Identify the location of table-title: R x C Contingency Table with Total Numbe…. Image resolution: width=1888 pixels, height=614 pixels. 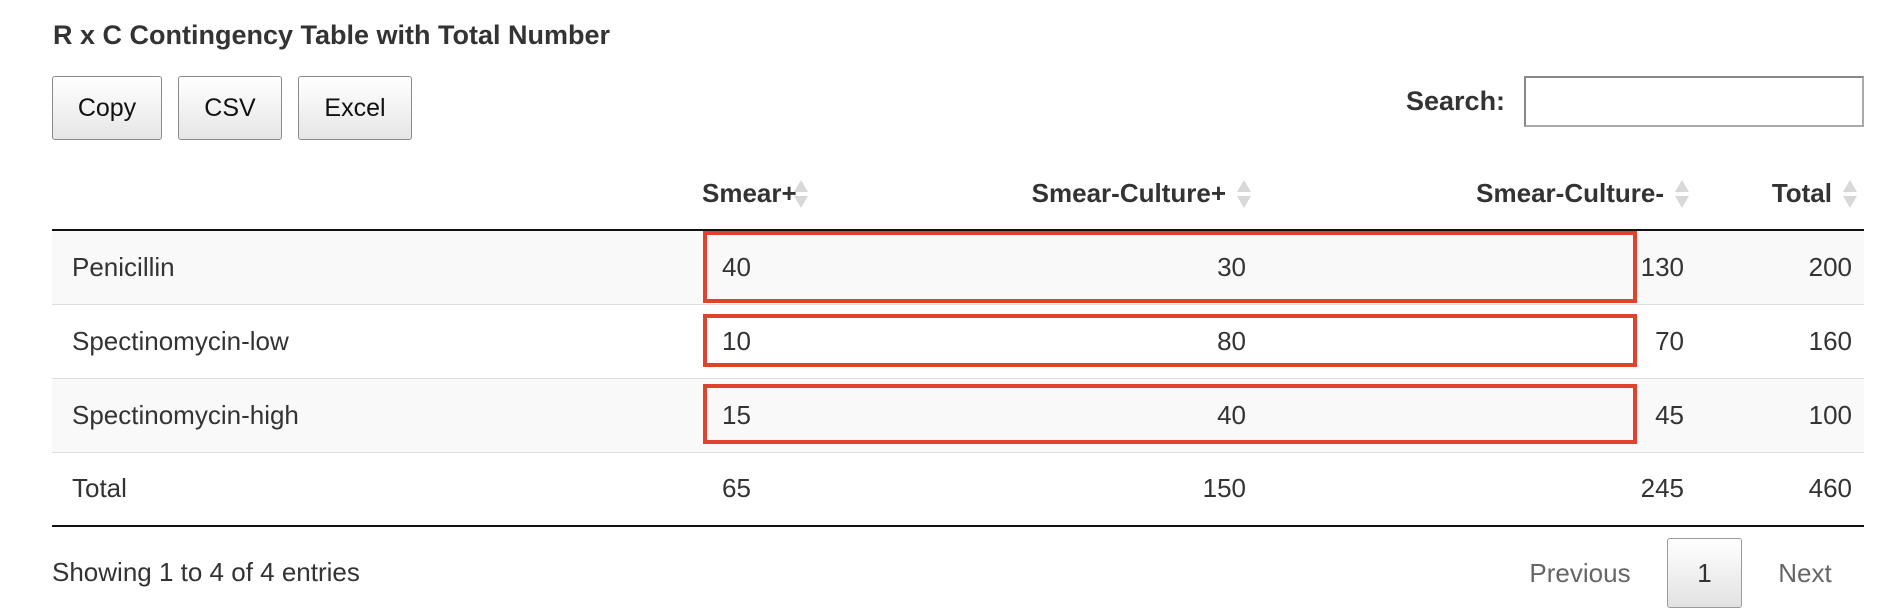
(332, 35).